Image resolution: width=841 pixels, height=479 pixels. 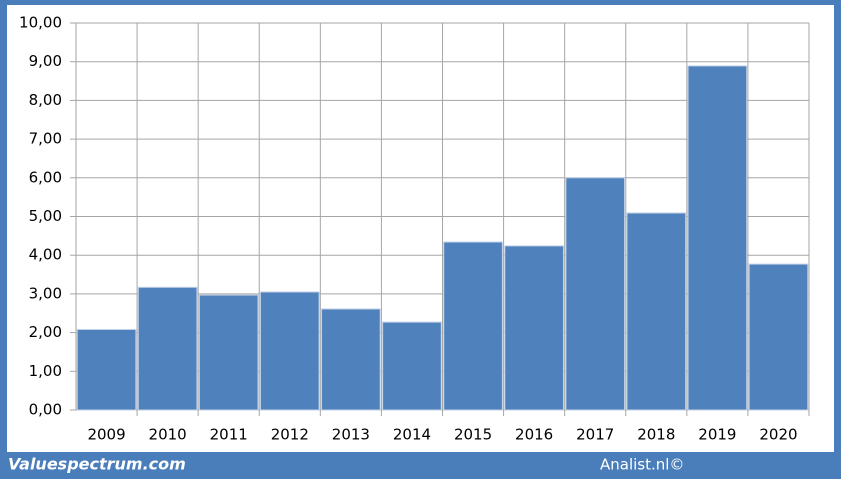 What do you see at coordinates (45, 100) in the screenshot?
I see `y-tick-label: 8,00` at bounding box center [45, 100].